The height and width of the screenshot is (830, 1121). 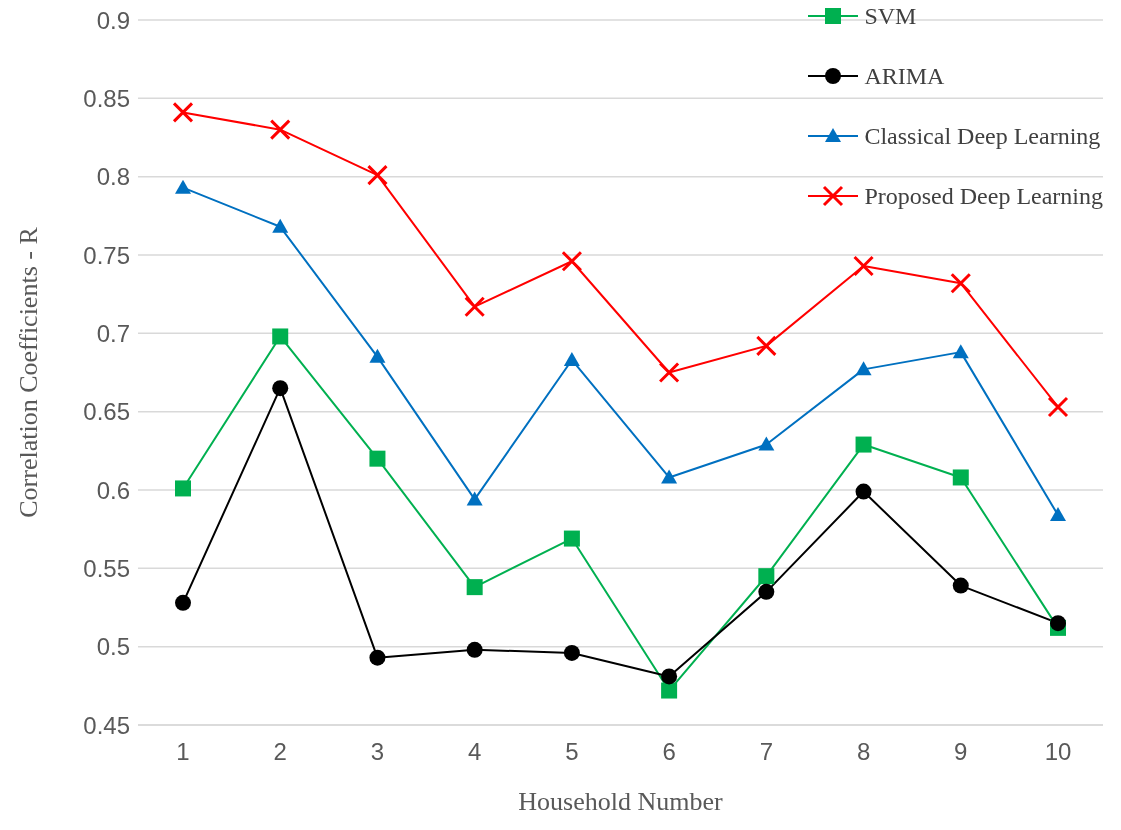 I want to click on y-tick-label: 0.6, so click(x=113, y=490).